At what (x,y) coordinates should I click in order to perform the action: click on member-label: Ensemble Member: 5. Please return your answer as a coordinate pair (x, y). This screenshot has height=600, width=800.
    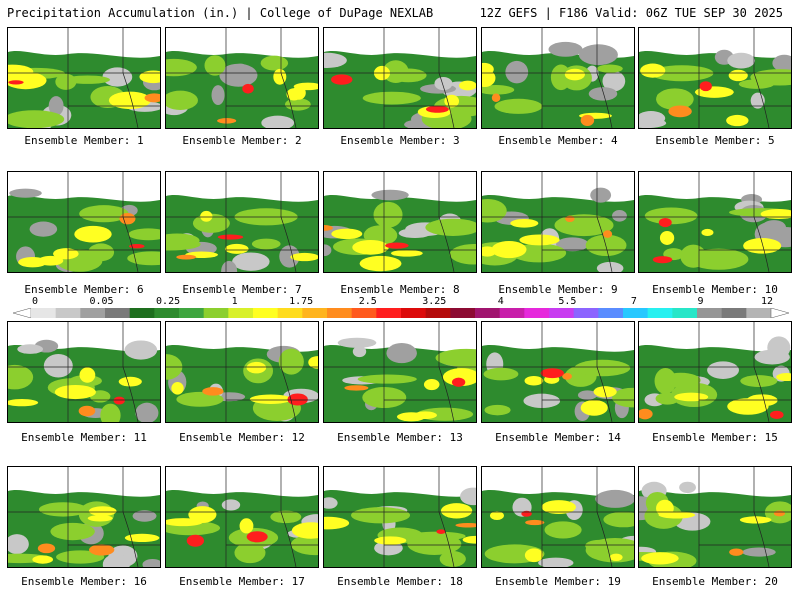
    Looking at the image, I should click on (715, 140).